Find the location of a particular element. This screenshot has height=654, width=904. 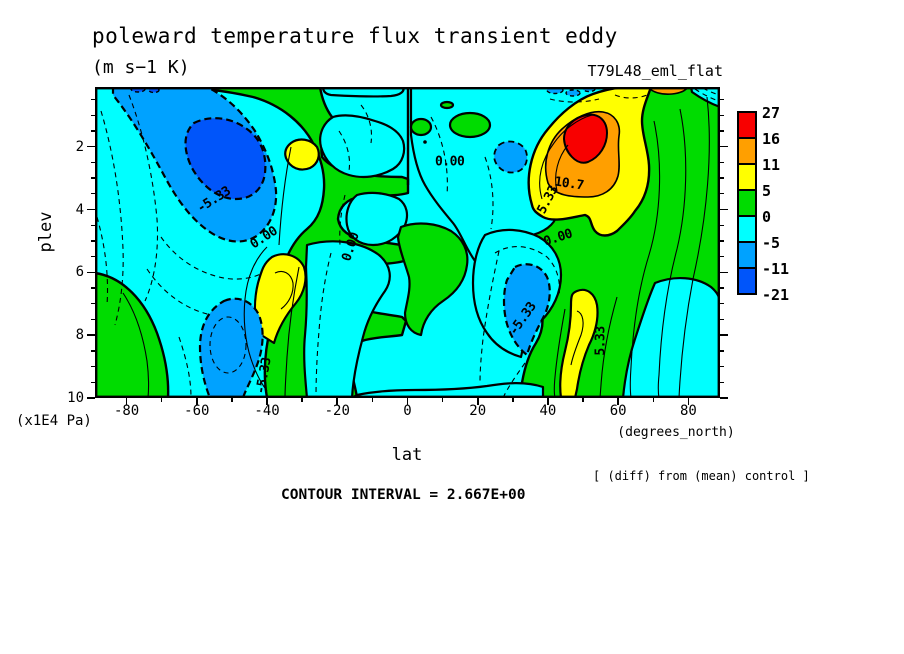

y-tick-label: 8 is located at coordinates (79, 335).